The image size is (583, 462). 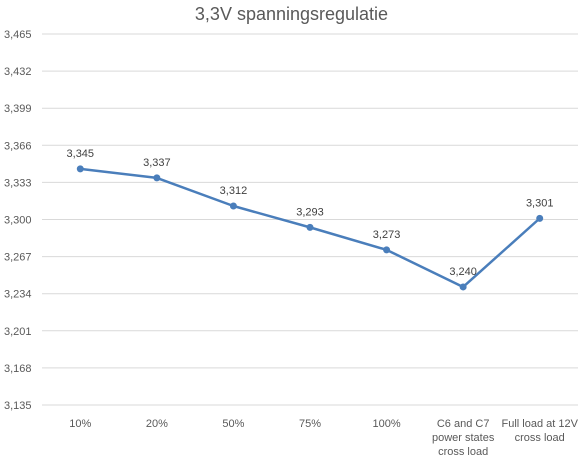 I want to click on data-label: 3,301, so click(x=540, y=203).